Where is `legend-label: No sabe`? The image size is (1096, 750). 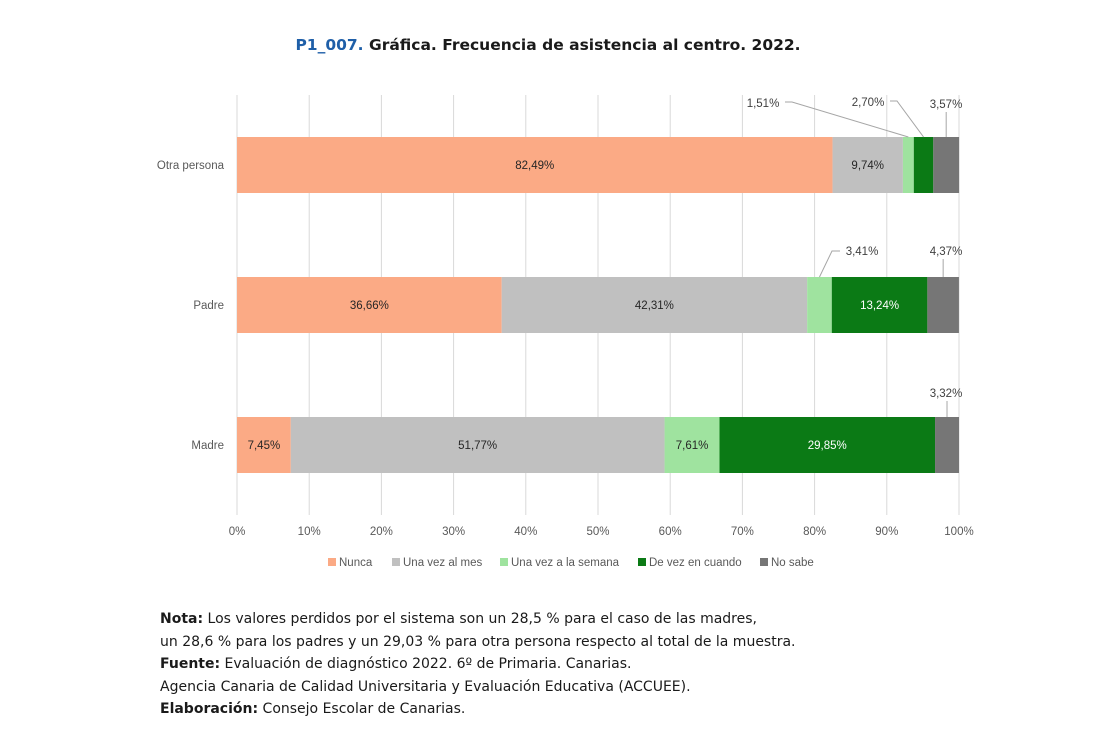 legend-label: No sabe is located at coordinates (792, 563).